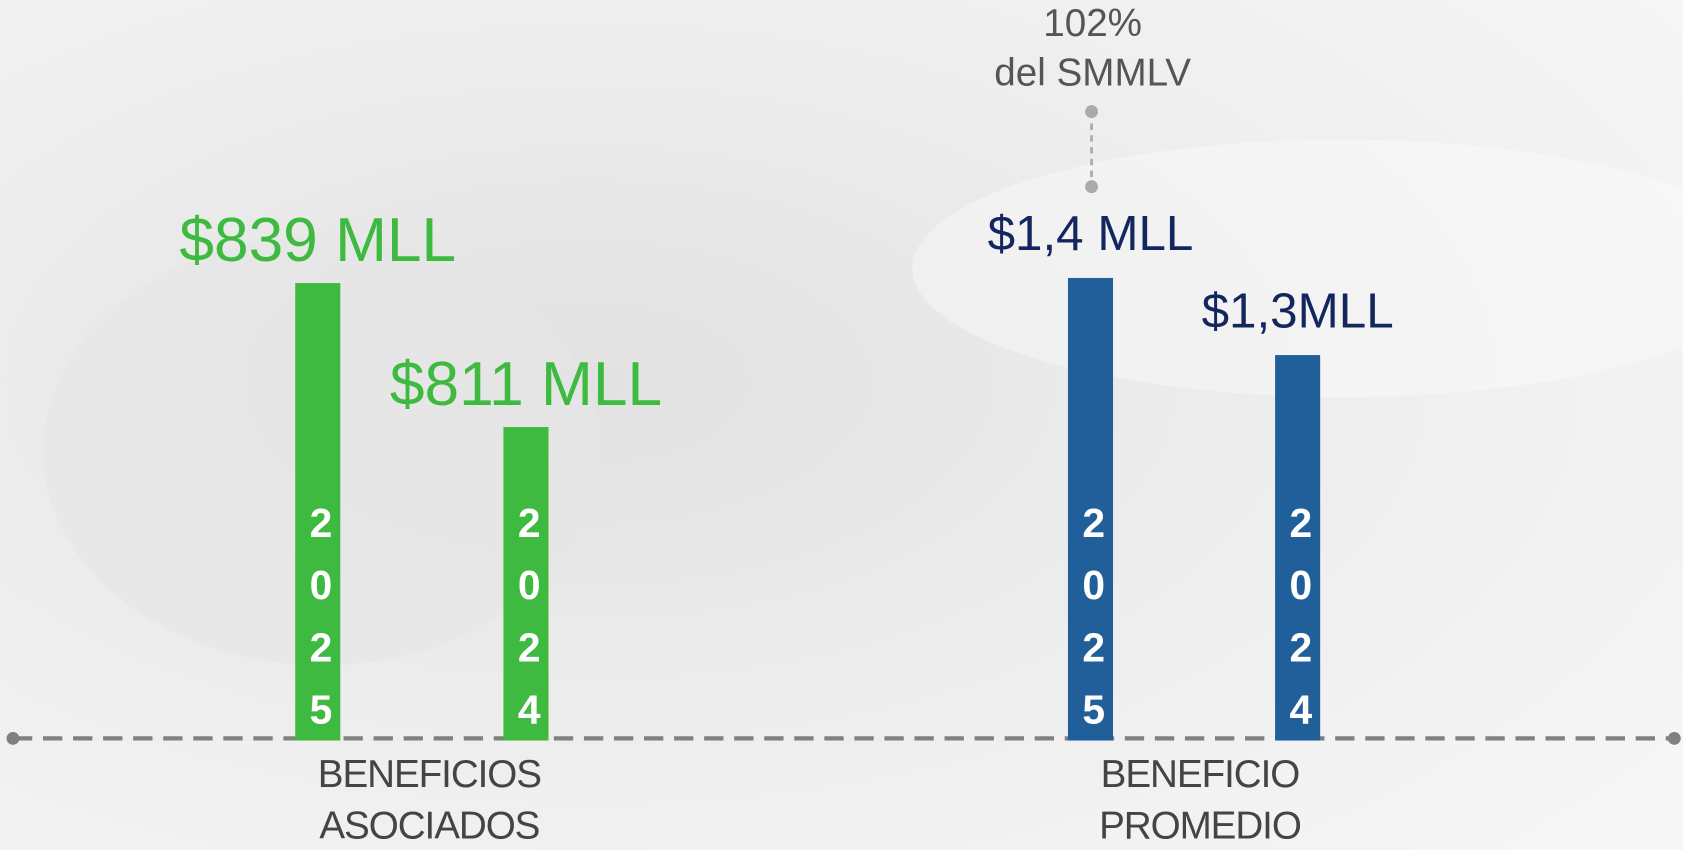  I want to click on value-label: $1,3MLL, so click(1298, 310).